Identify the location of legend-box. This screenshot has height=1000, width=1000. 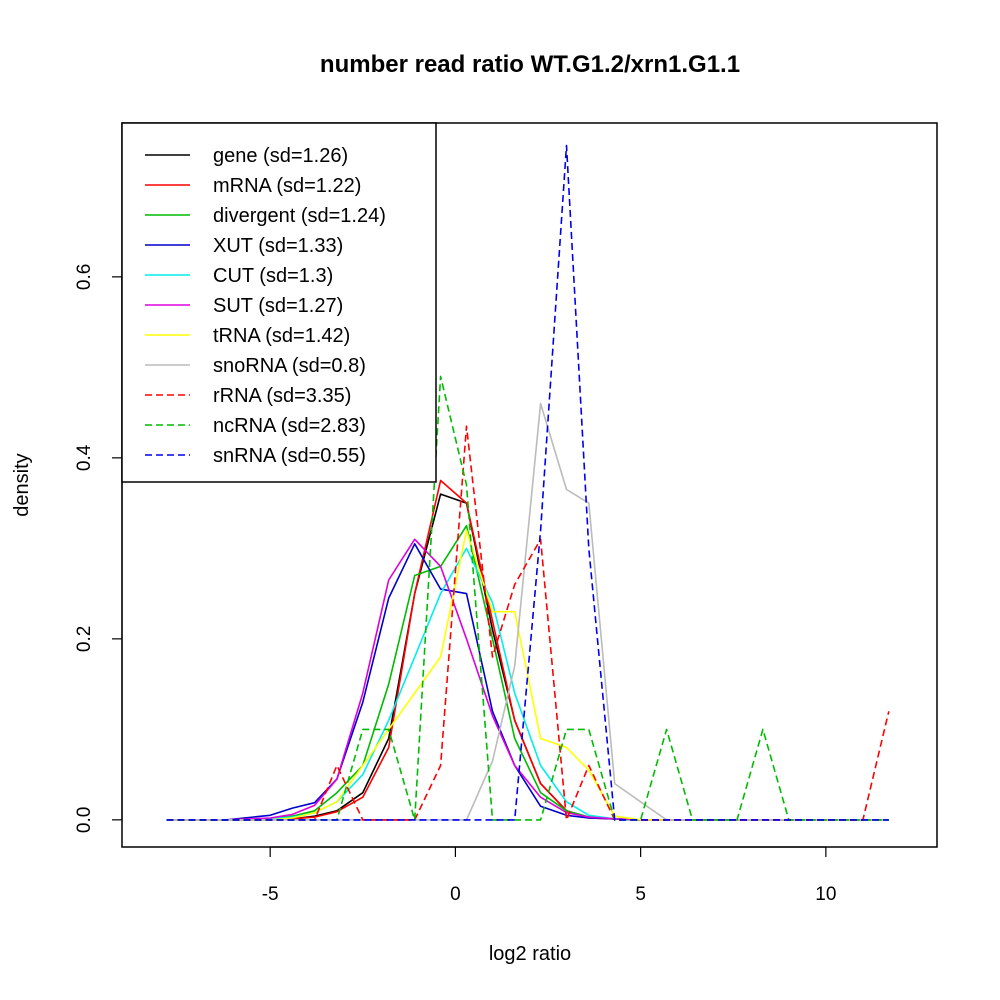
(279, 302).